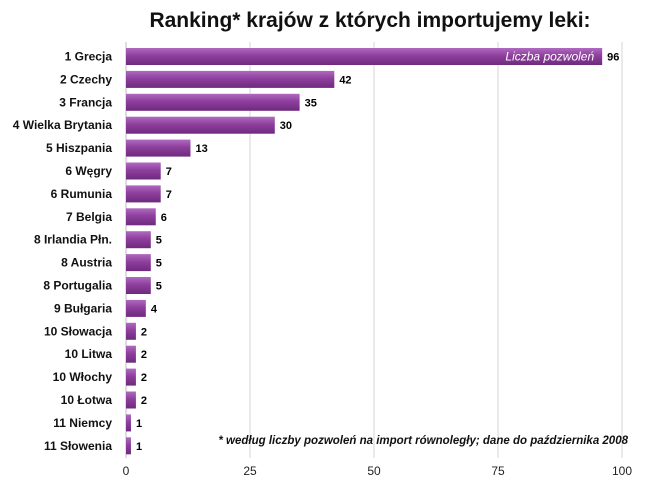 The width and height of the screenshot is (650, 490). Describe the element at coordinates (549, 57) in the screenshot. I see `series-label: Liczba pozwoleń` at that location.